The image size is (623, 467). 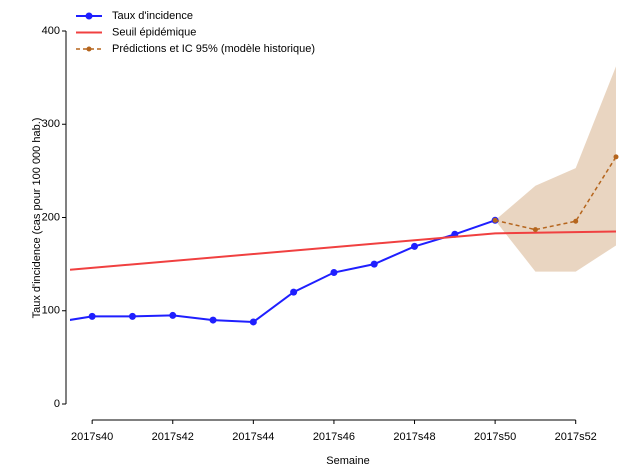 What do you see at coordinates (347, 461) in the screenshot?
I see `x-axis-label: Semaine` at bounding box center [347, 461].